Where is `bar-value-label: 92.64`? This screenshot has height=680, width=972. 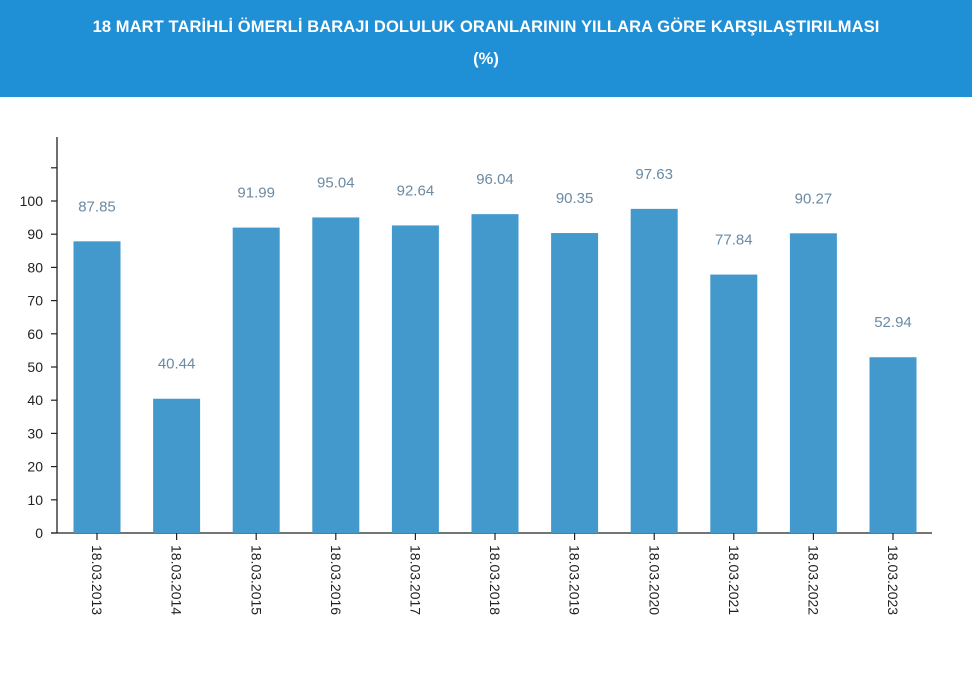
bar-value-label: 92.64 is located at coordinates (416, 190).